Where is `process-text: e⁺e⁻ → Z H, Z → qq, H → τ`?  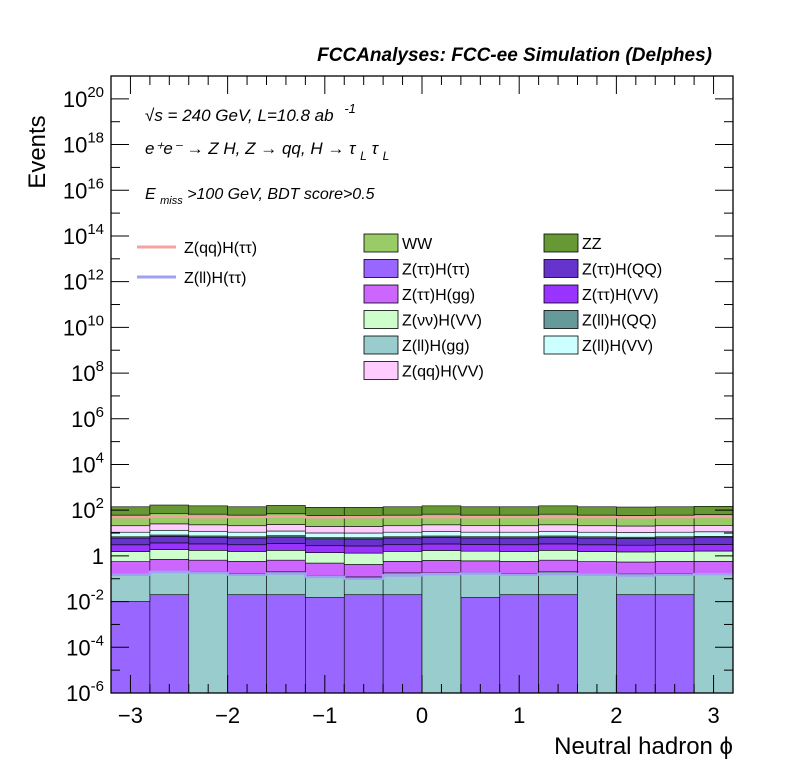
process-text: e⁺e⁻ → Z H, Z → qq, H → τ is located at coordinates (251, 148).